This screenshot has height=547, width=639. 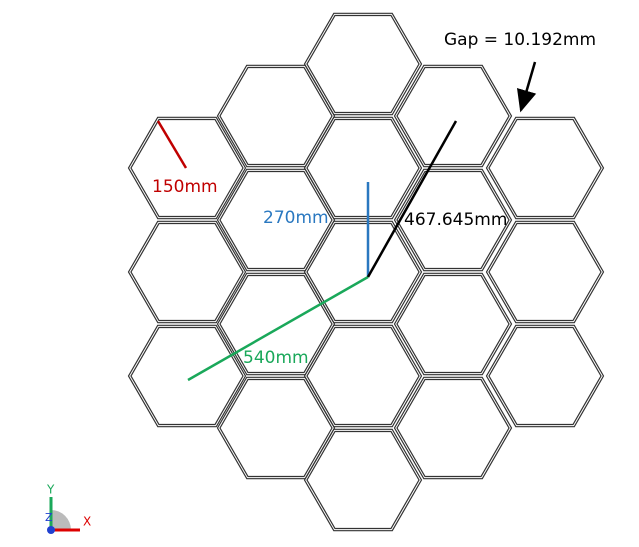 What do you see at coordinates (520, 40) in the screenshot?
I see `gap-label: Gap = 10.192mm` at bounding box center [520, 40].